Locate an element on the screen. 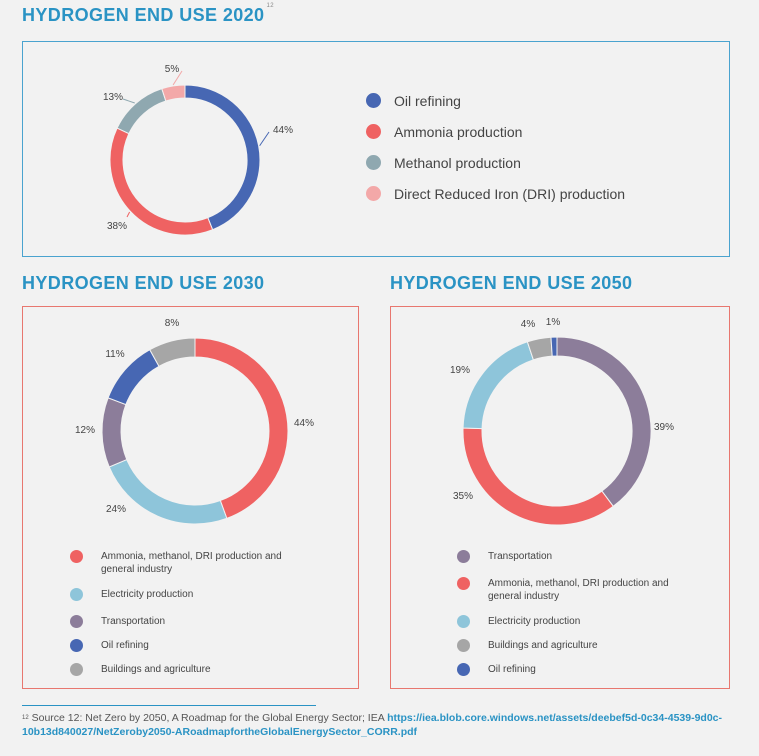 This screenshot has height=756, width=759. legend-item: Methanol production is located at coordinates (495, 162).